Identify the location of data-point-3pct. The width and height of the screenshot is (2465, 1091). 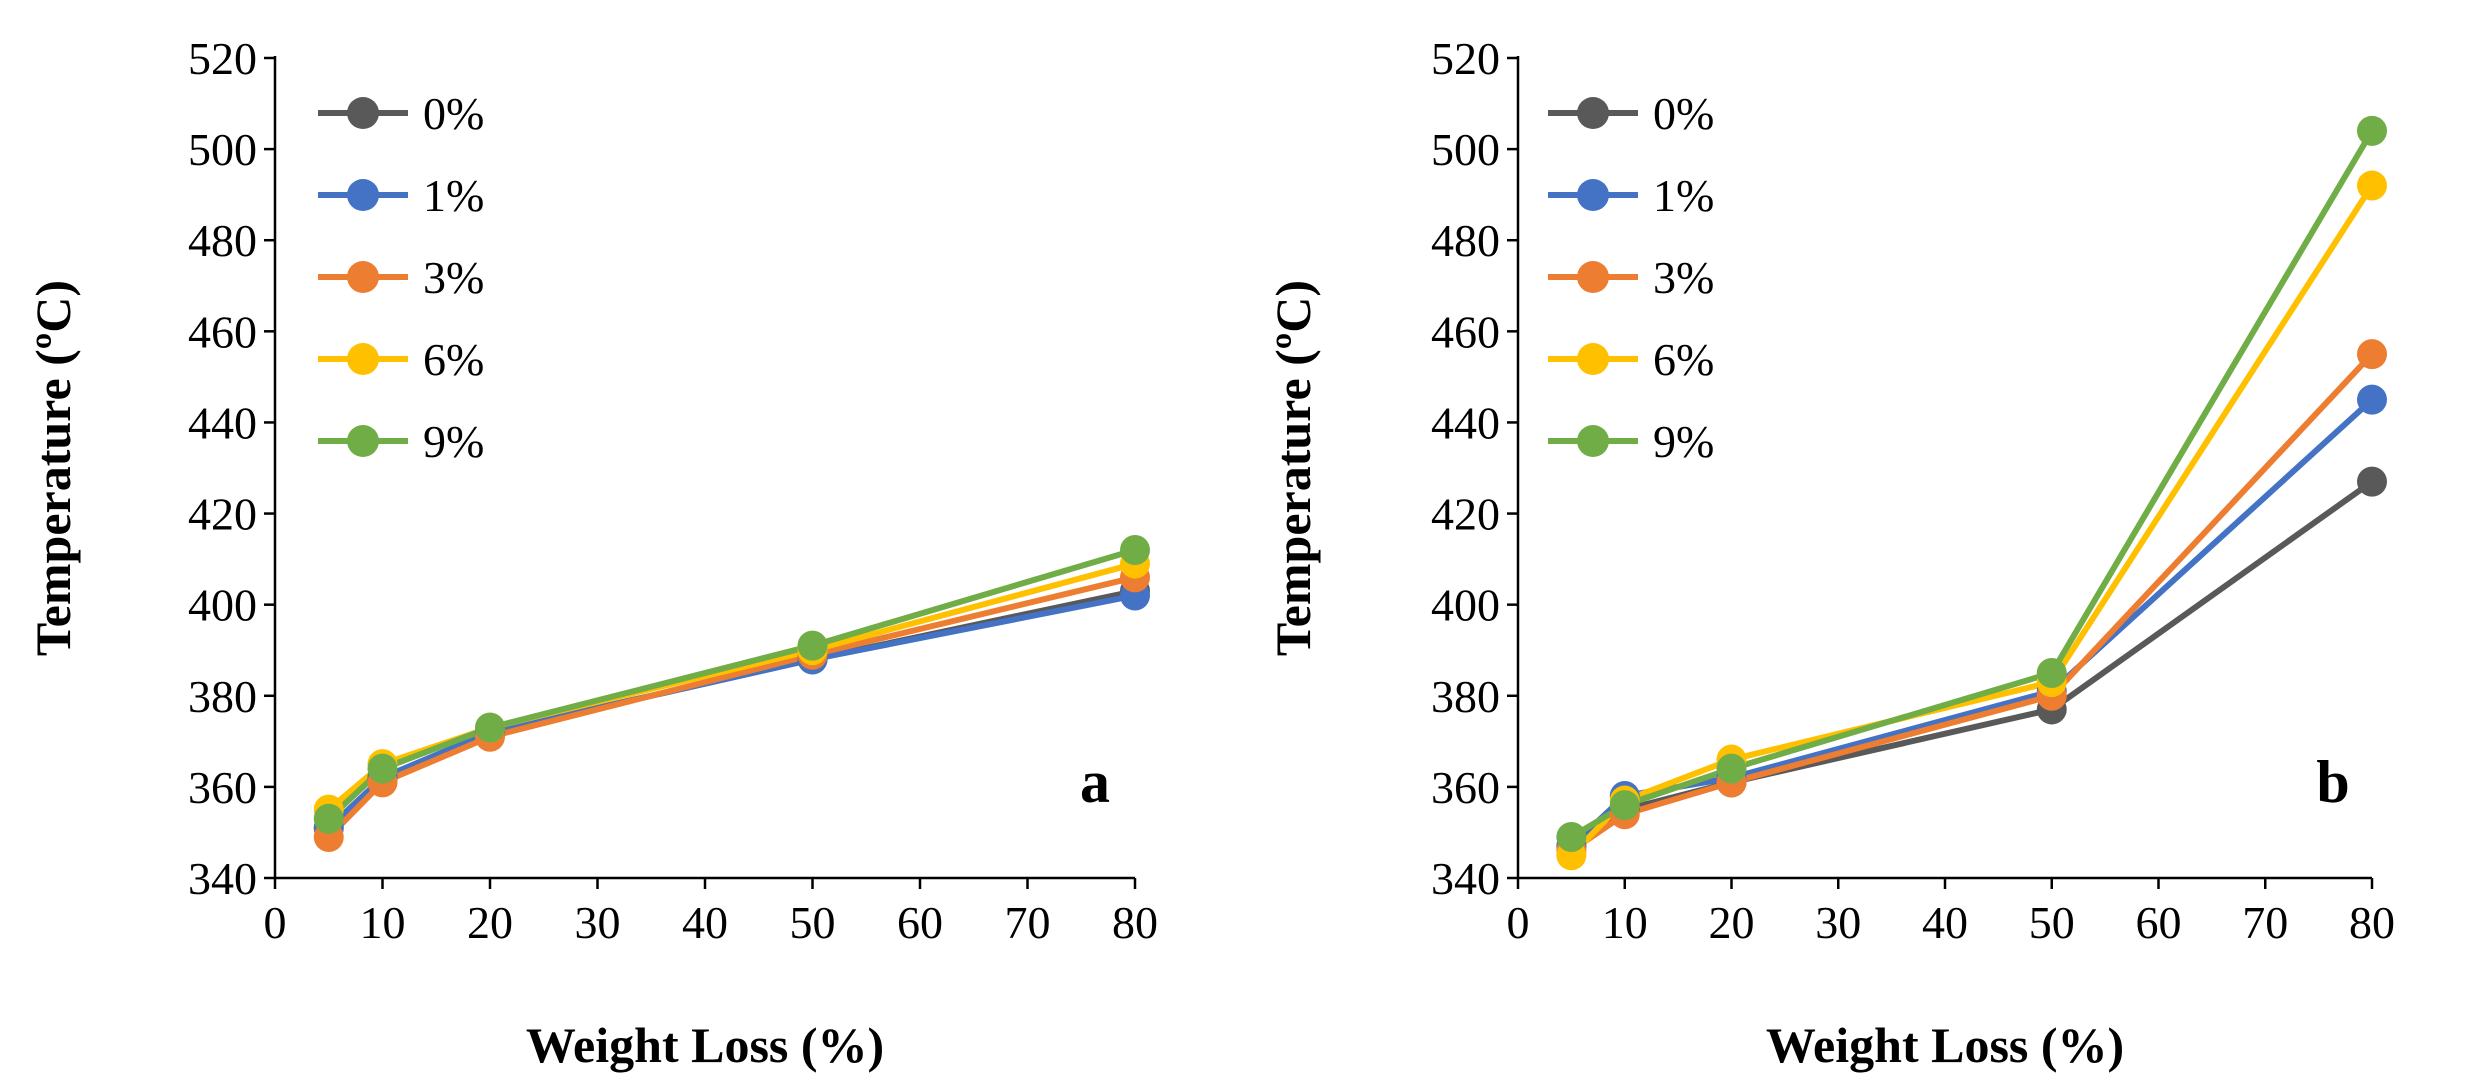
(2372, 354).